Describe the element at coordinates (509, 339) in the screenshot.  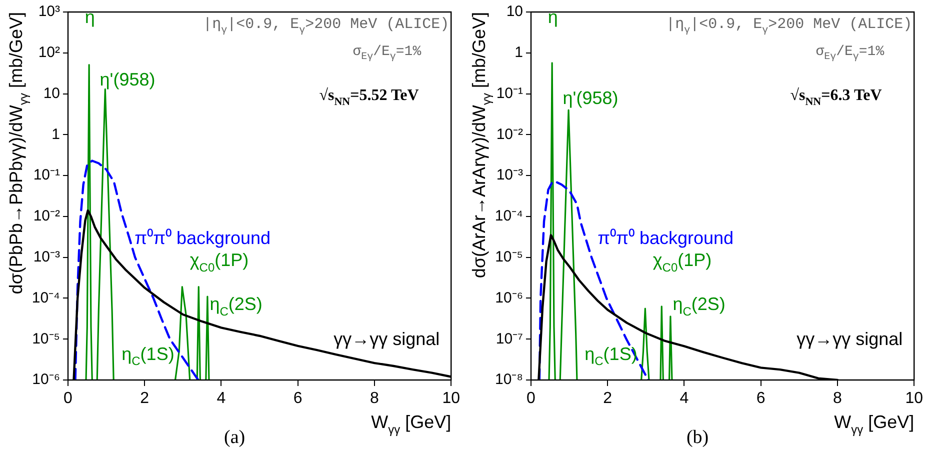
I see `y-tick-label: 10⁻⁷` at that location.